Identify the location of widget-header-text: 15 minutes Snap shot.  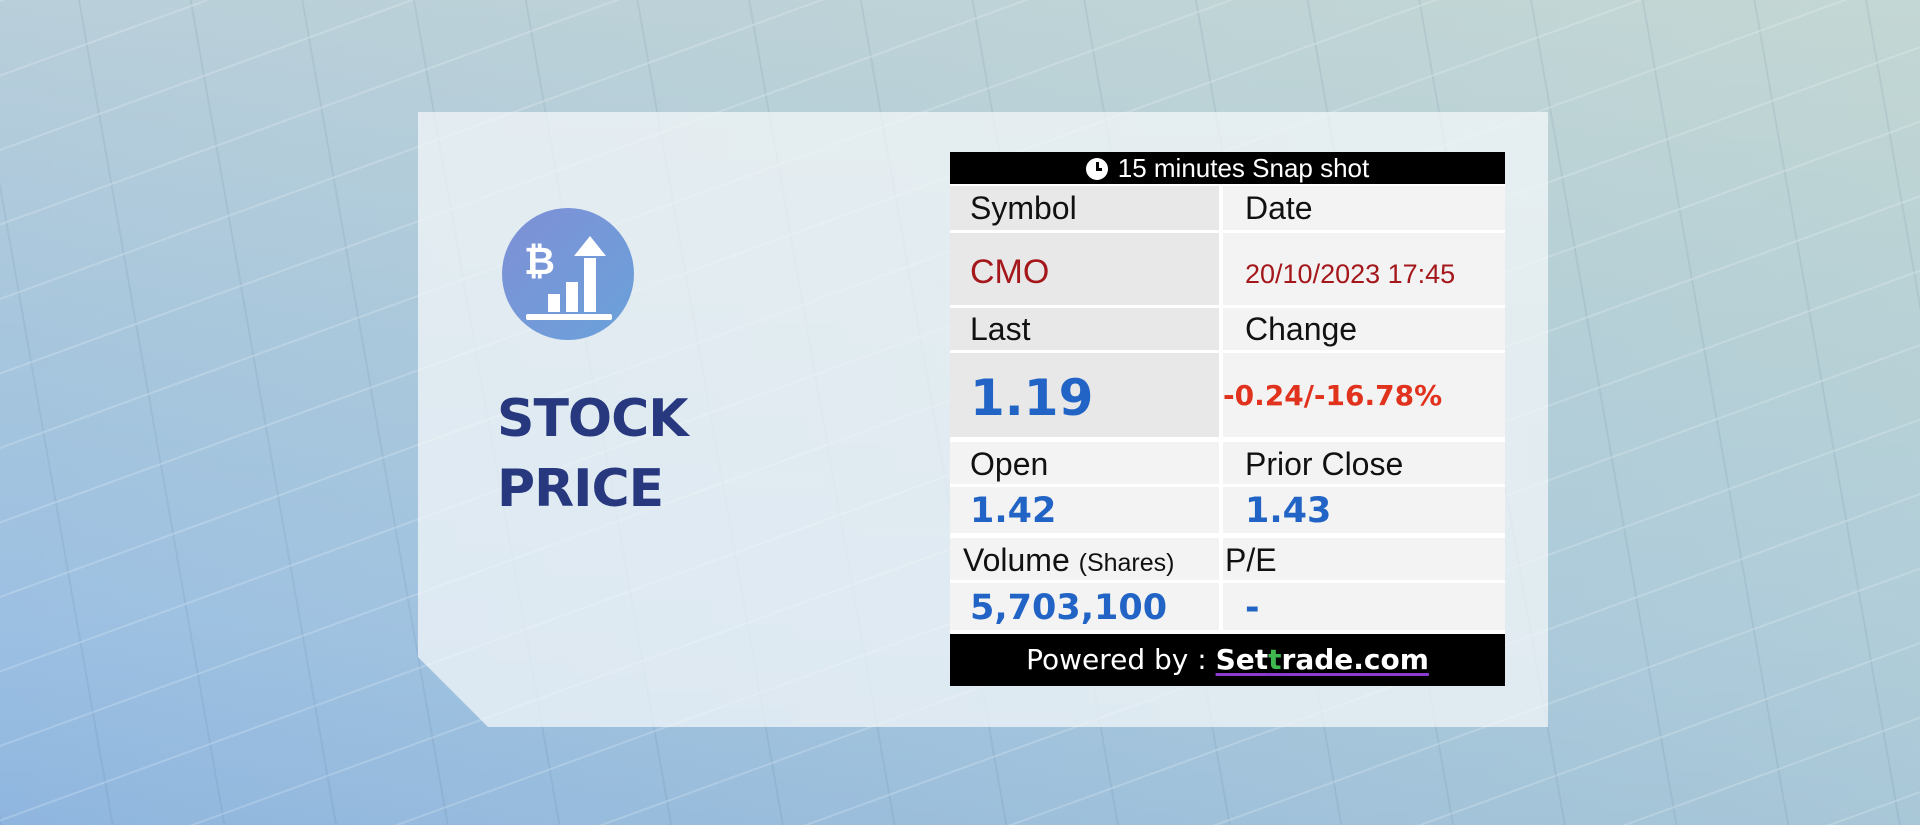
(1243, 168).